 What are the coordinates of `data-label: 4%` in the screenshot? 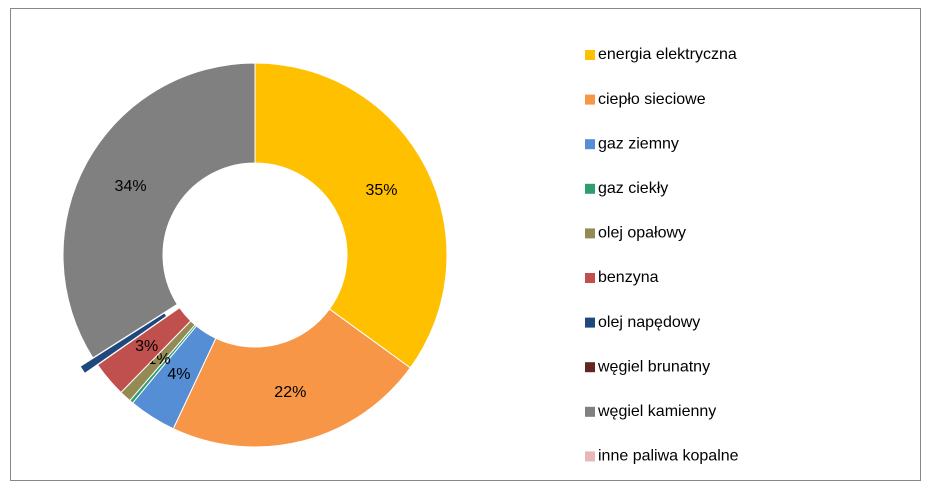 It's located at (178, 374).